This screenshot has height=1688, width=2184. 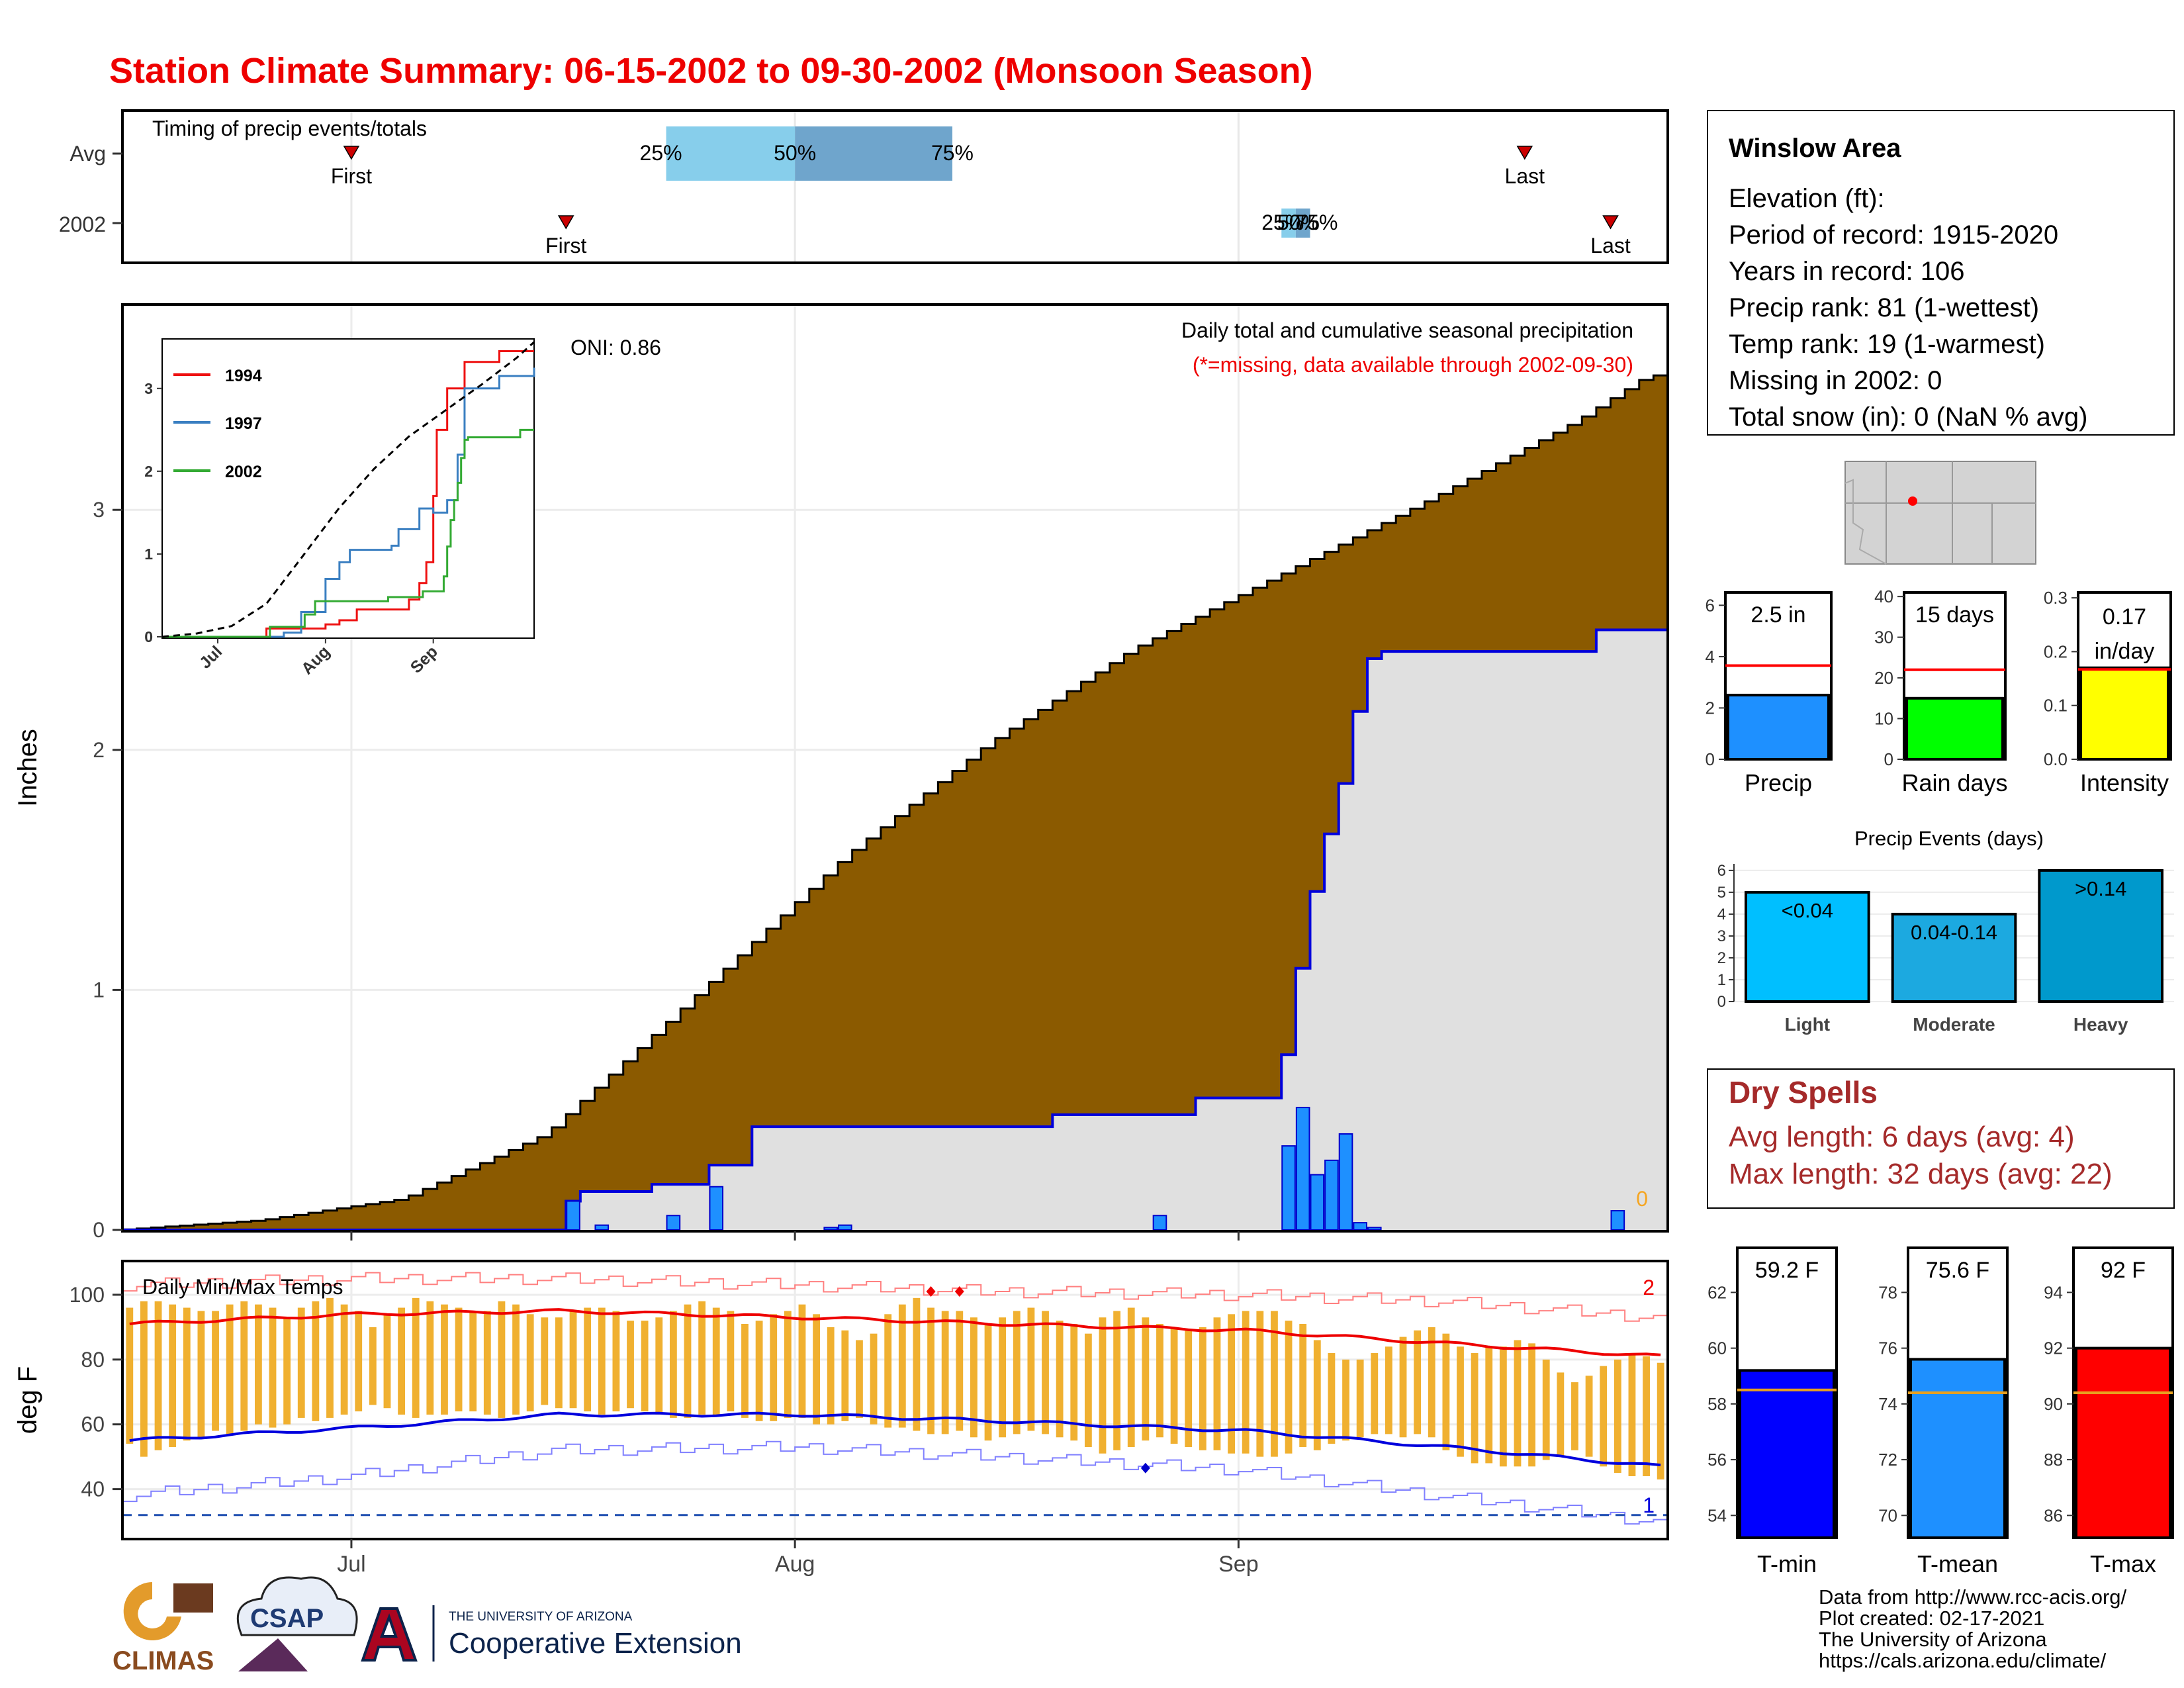 What do you see at coordinates (163, 1660) in the screenshot?
I see `climas-logo-text: CLIMAS` at bounding box center [163, 1660].